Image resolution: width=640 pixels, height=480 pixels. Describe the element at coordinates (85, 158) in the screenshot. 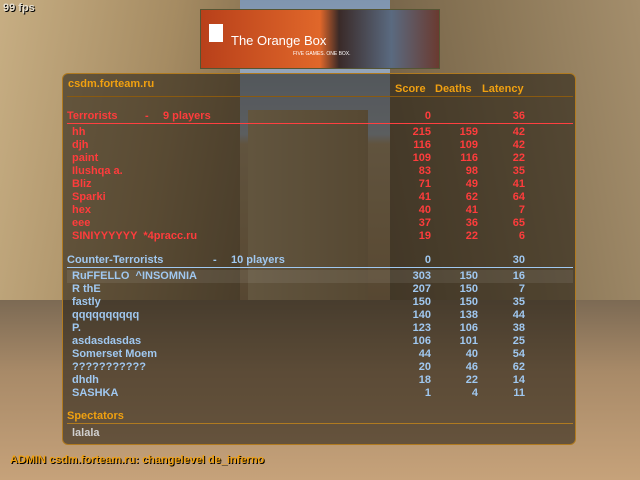

I see `player-name: paint` at that location.